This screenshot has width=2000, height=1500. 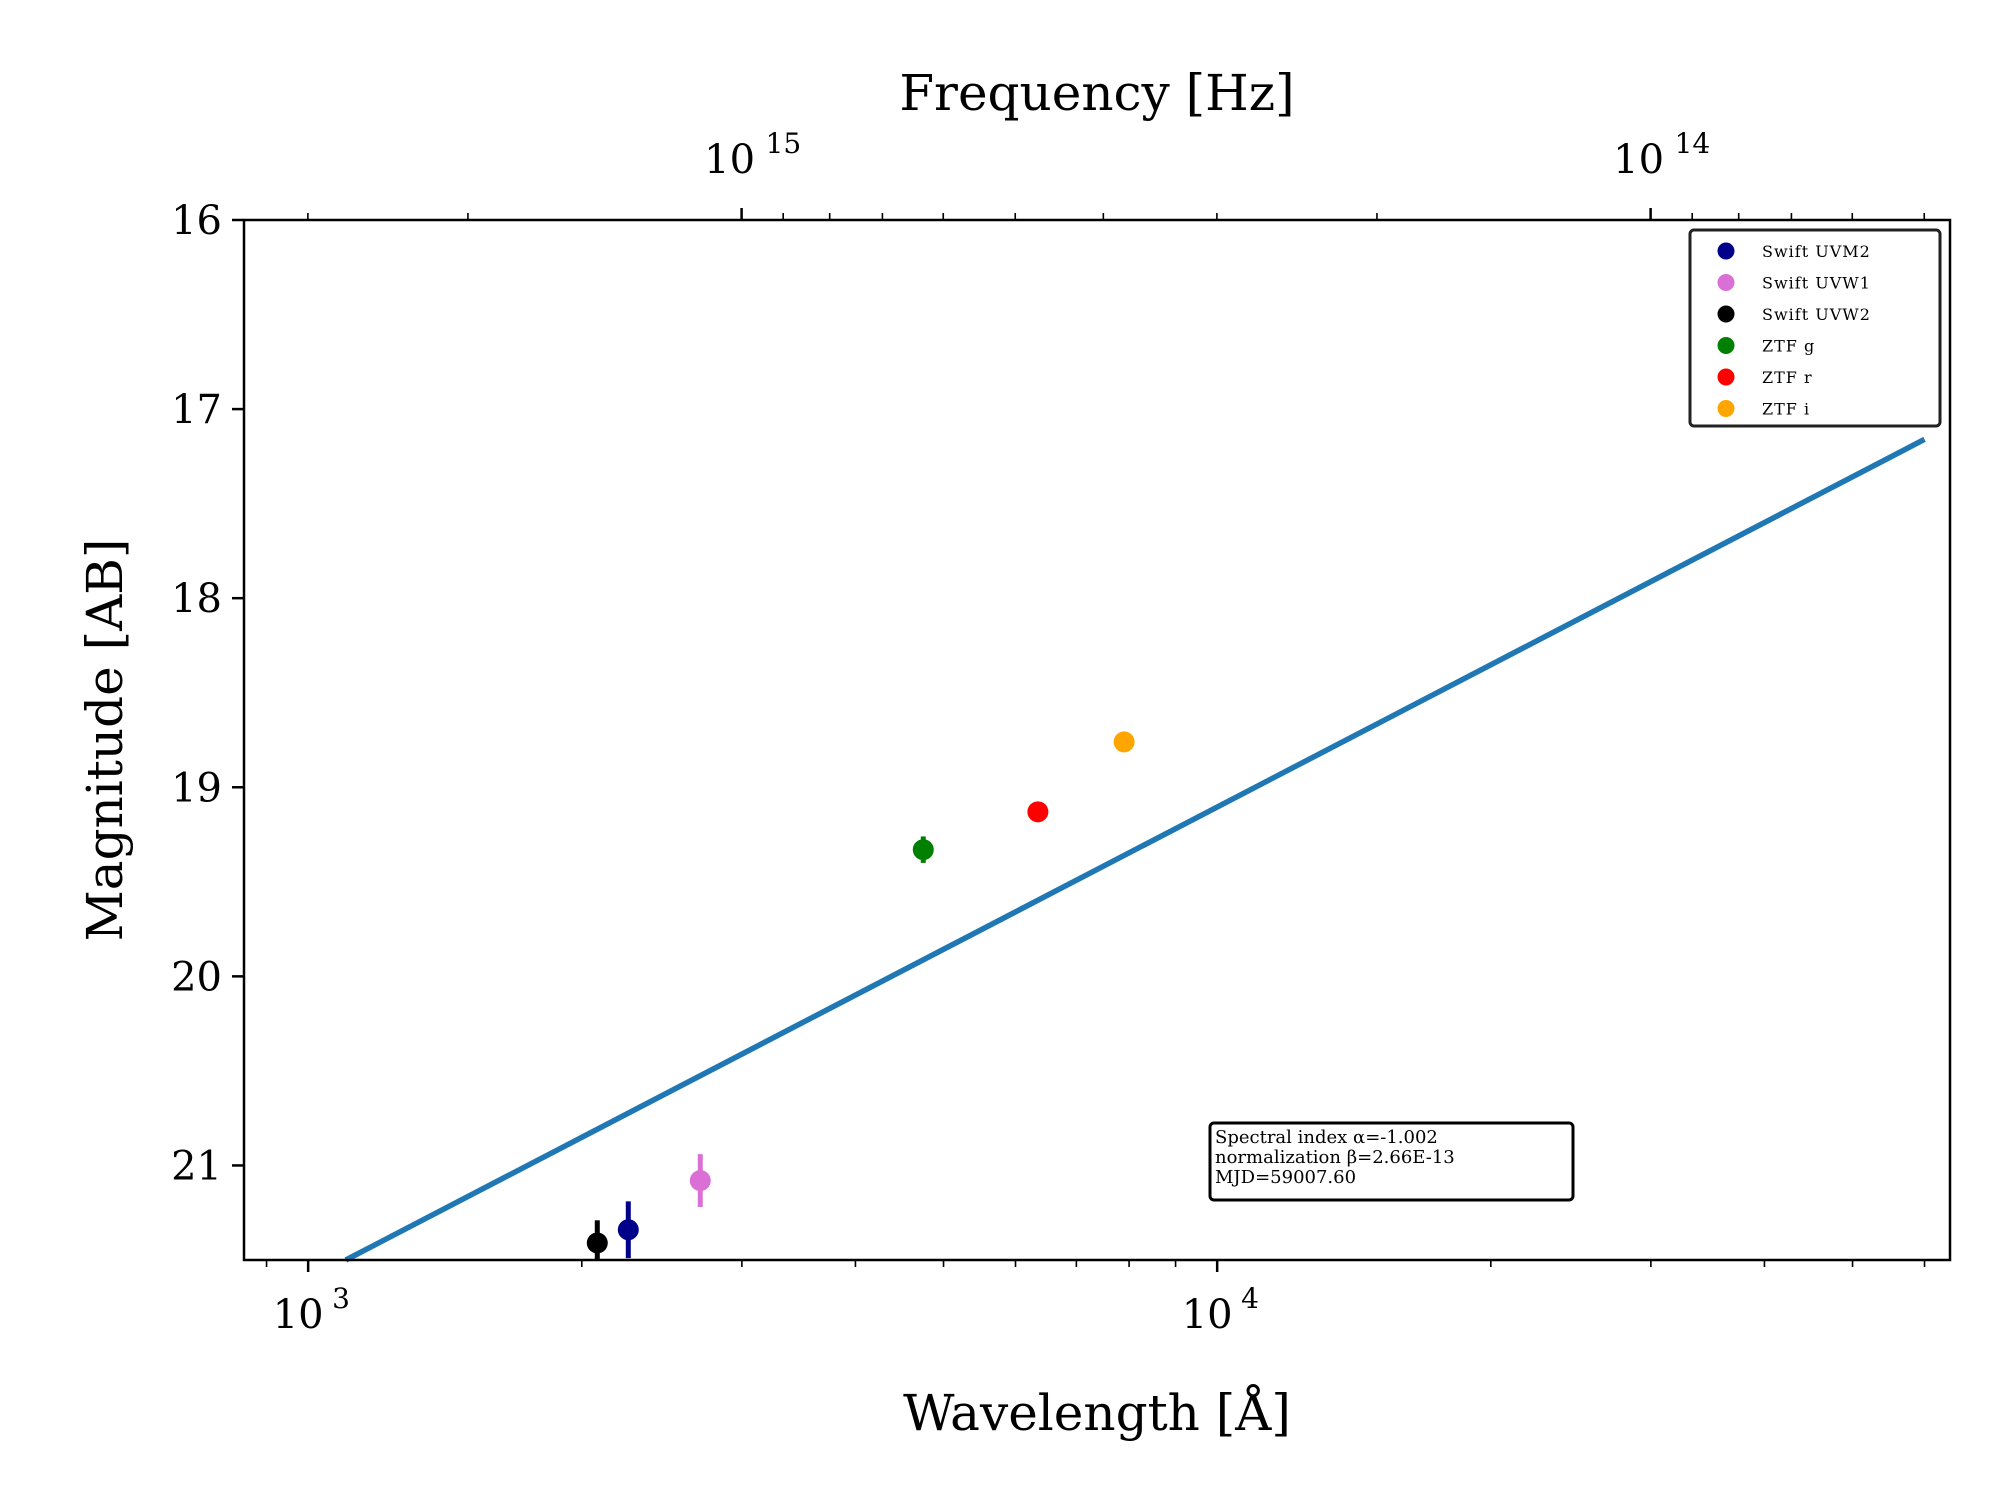 What do you see at coordinates (196, 788) in the screenshot?
I see `y-tick-label: 19` at bounding box center [196, 788].